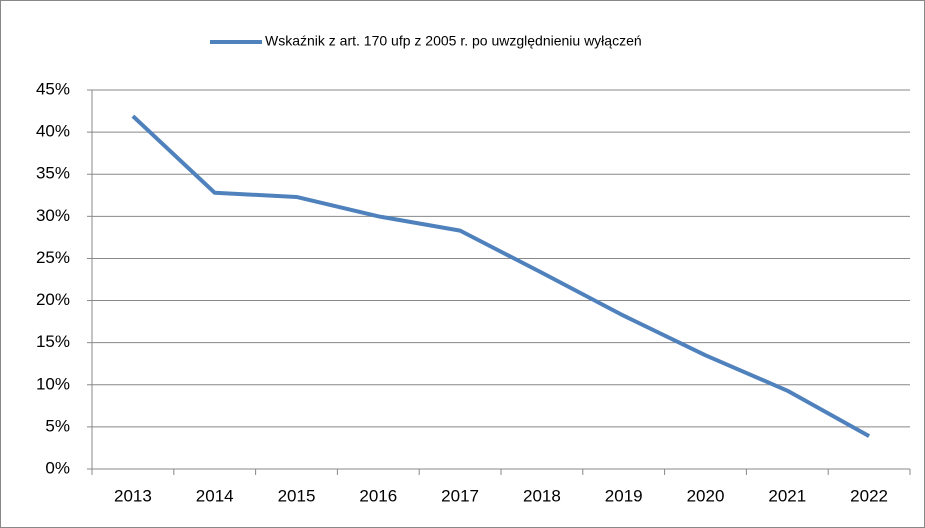 This screenshot has height=528, width=925. I want to click on x-tick-label: 2021, so click(787, 495).